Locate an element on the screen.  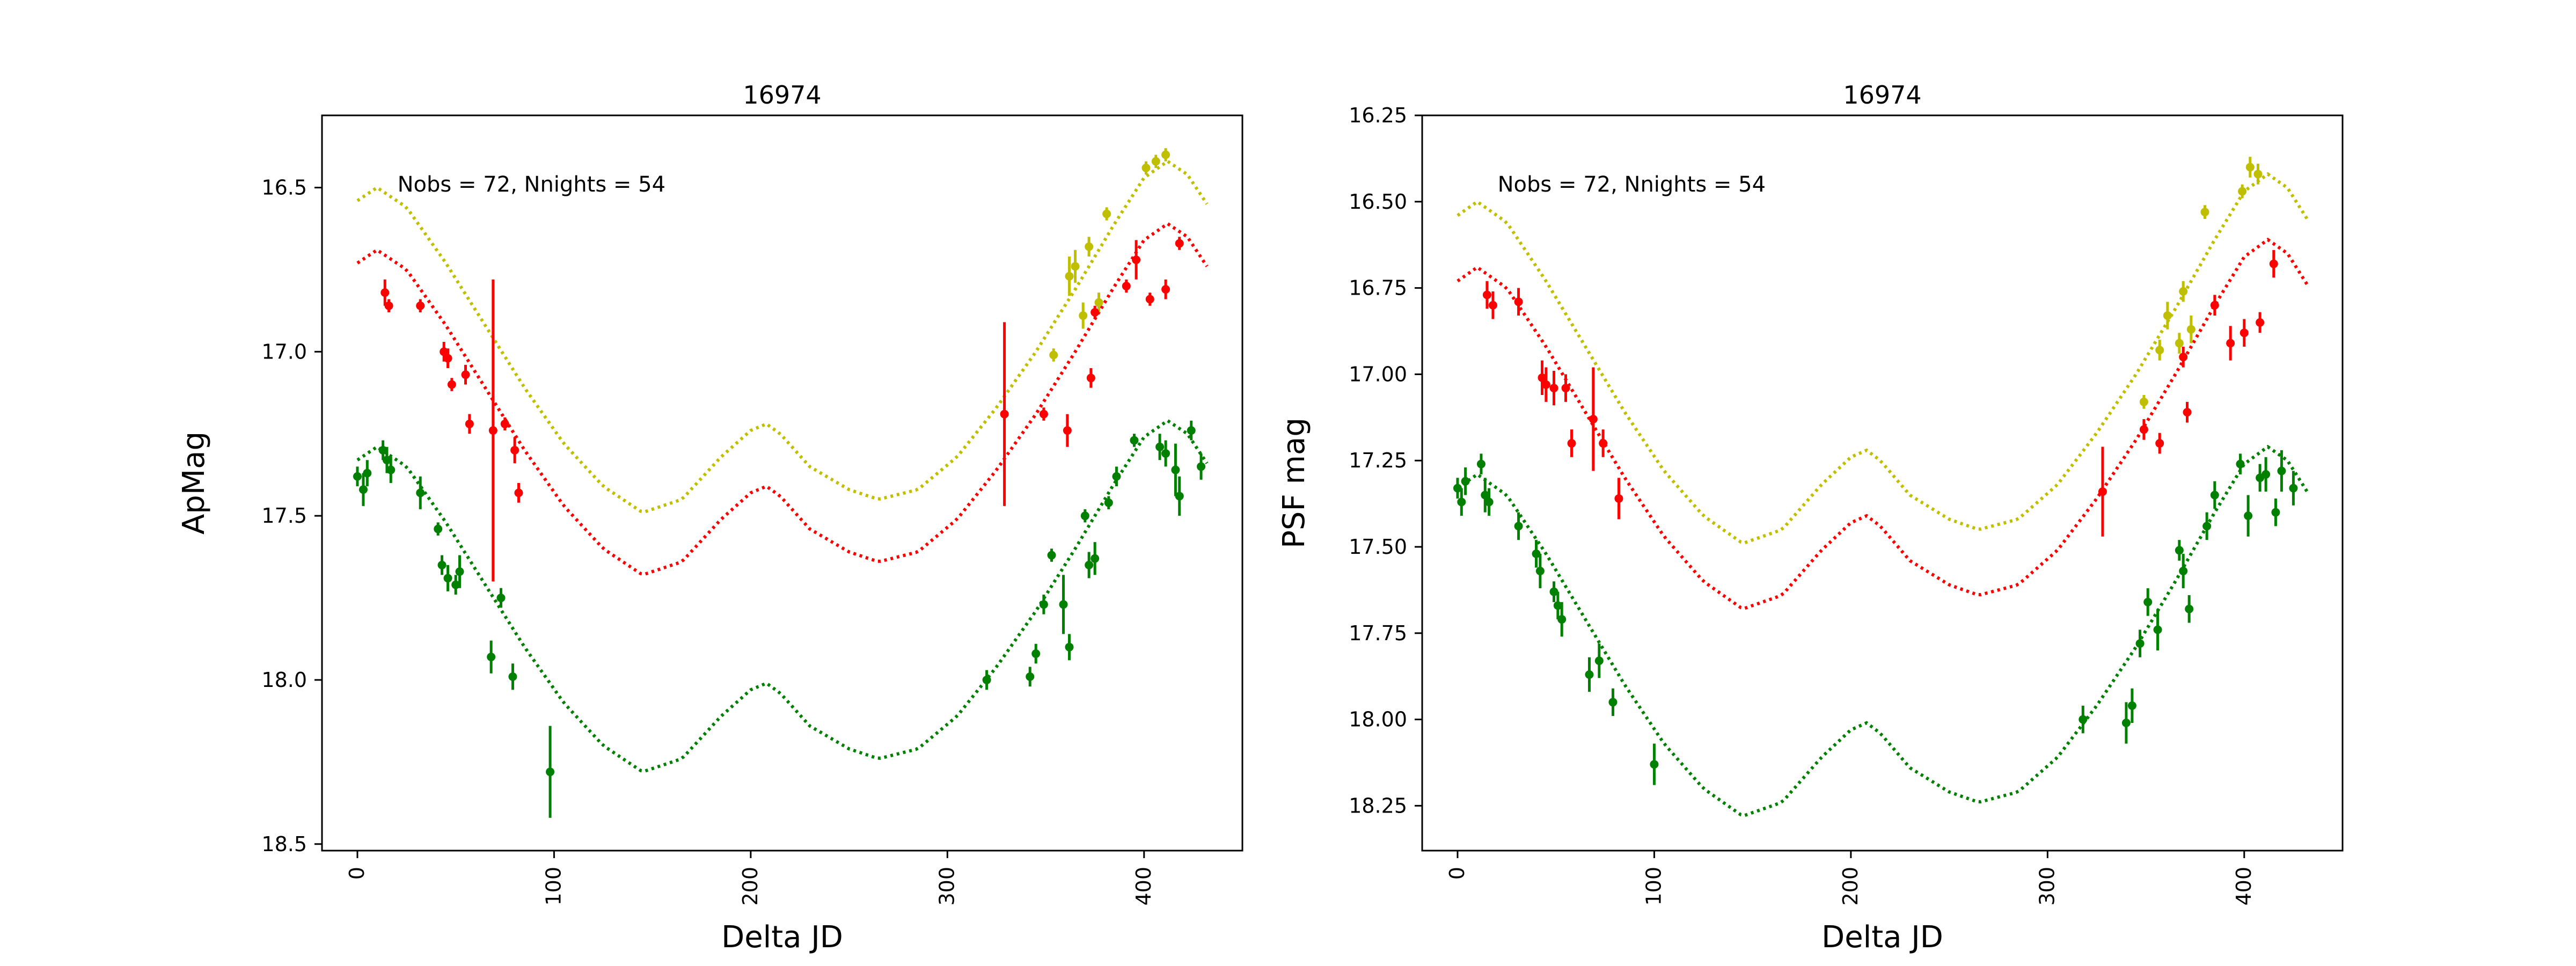
y-tick-label: 18.0 is located at coordinates (284, 680).